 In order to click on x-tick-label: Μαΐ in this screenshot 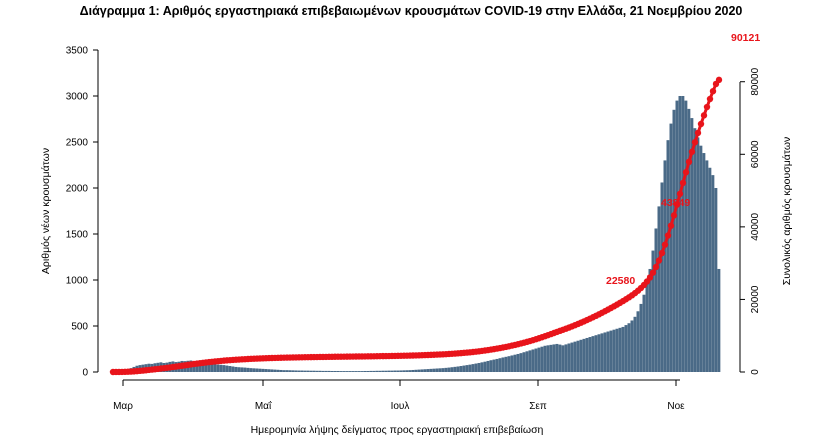, I will do `click(263, 406)`.